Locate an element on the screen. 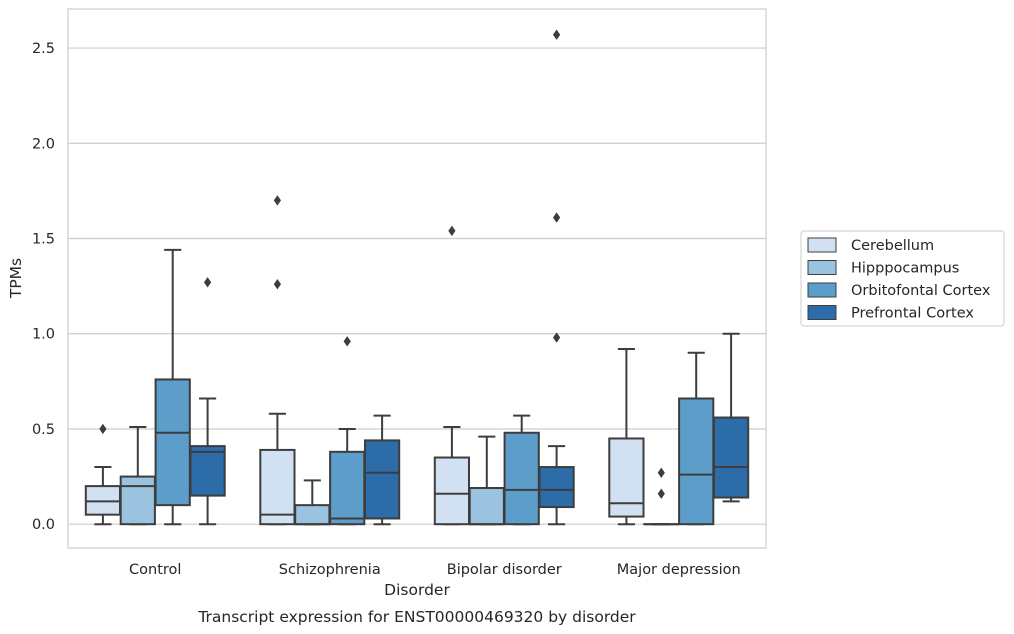 The height and width of the screenshot is (634, 1014). y-tick-label-5: 2.5 is located at coordinates (43, 49).